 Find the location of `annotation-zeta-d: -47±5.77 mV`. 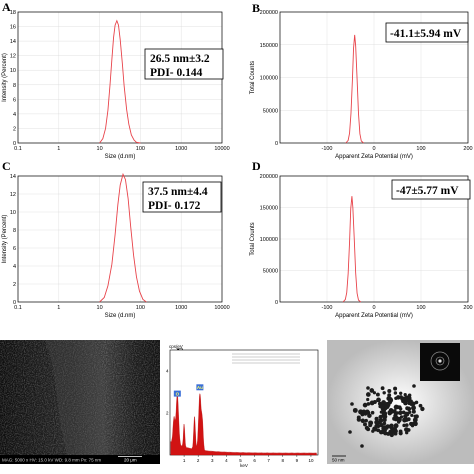

annotation-zeta-d: -47±5.77 mV is located at coordinates (427, 191).